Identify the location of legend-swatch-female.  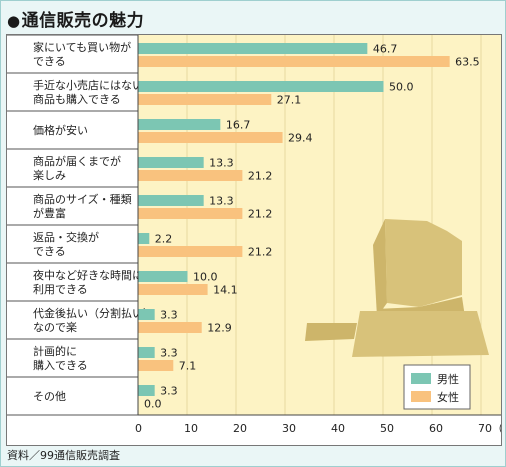
(421, 396).